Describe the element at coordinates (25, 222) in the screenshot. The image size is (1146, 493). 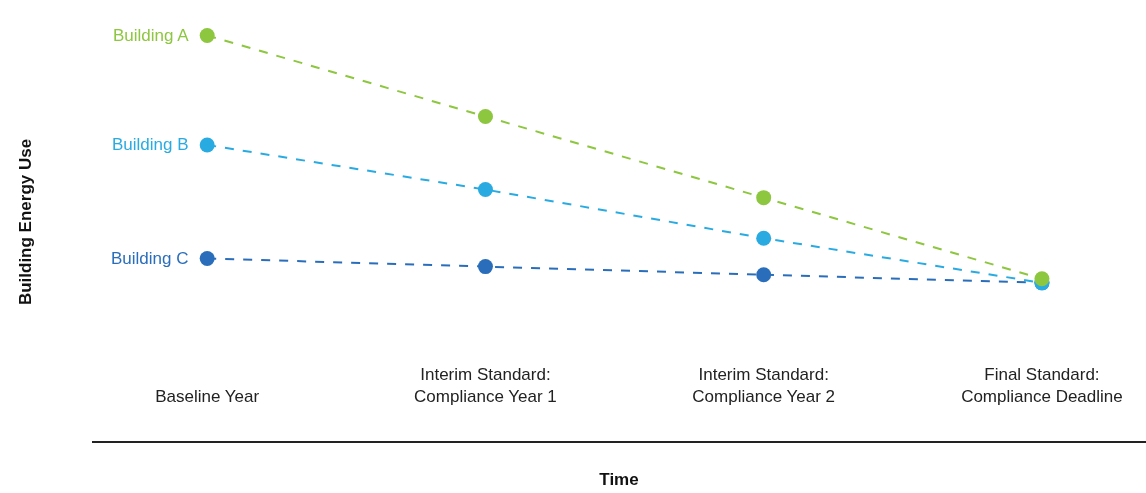
I see `y-axis-title: Building Energy Use` at that location.